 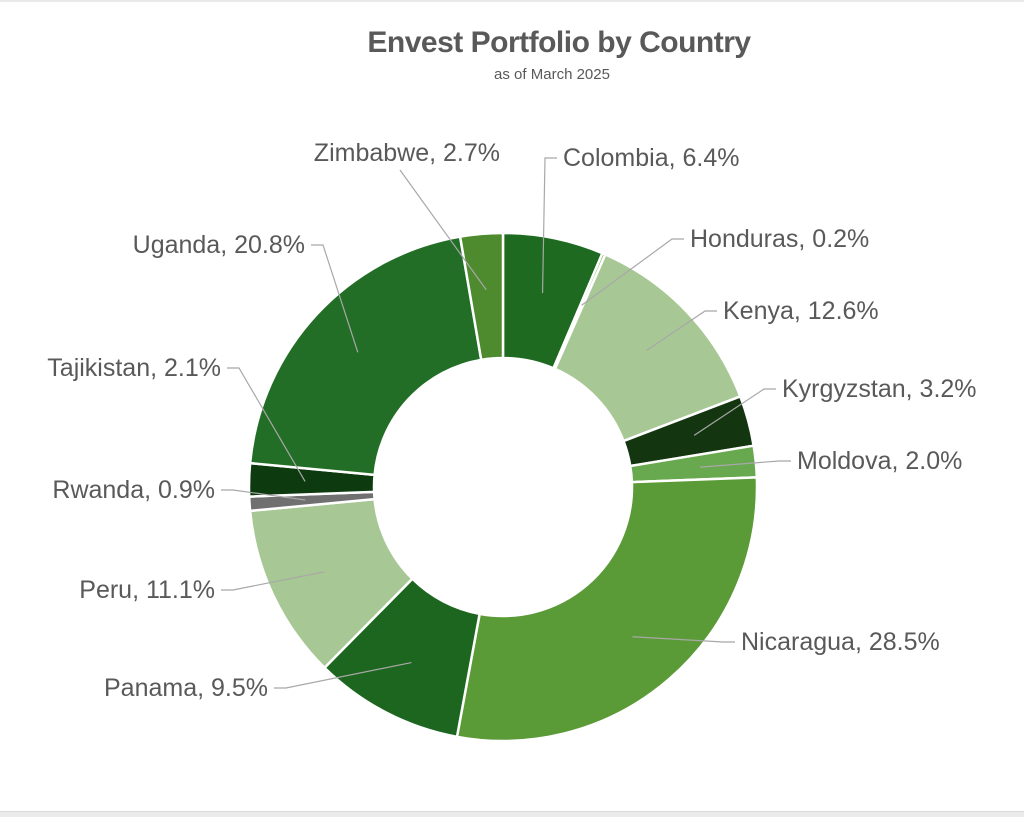 I want to click on leader-line-uganda, so click(x=335, y=298).